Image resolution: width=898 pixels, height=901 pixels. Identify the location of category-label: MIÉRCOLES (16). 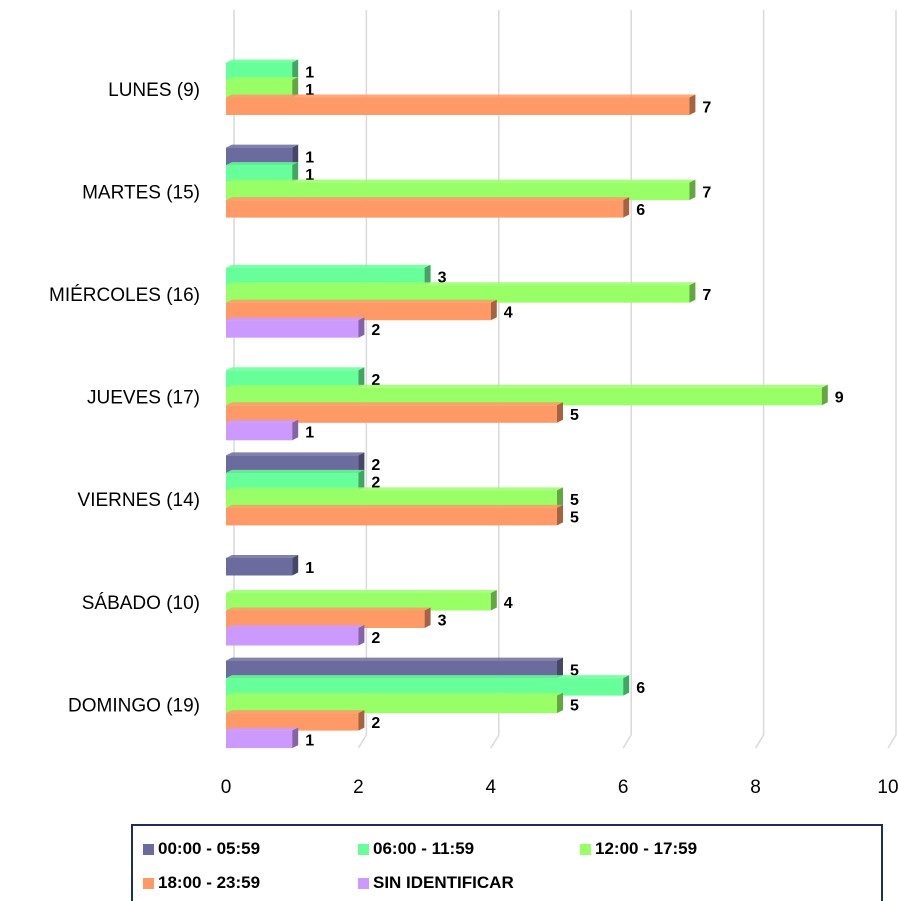
(124, 295).